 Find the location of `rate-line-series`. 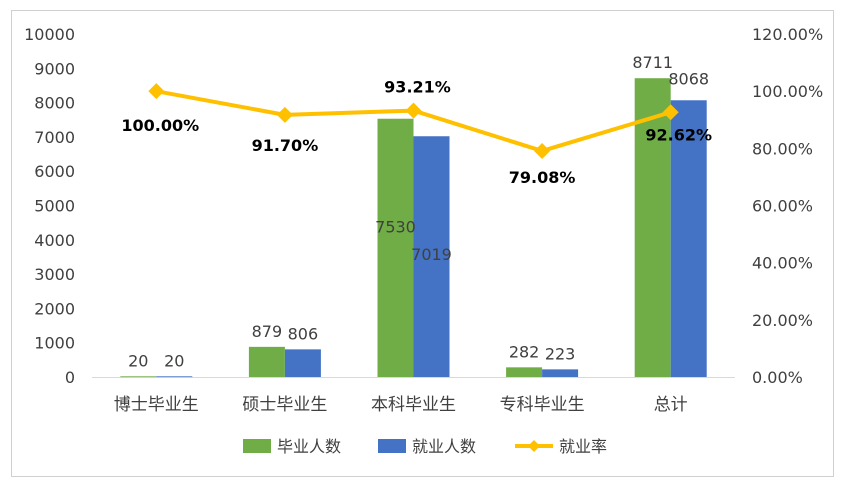

rate-line-series is located at coordinates (413, 121).